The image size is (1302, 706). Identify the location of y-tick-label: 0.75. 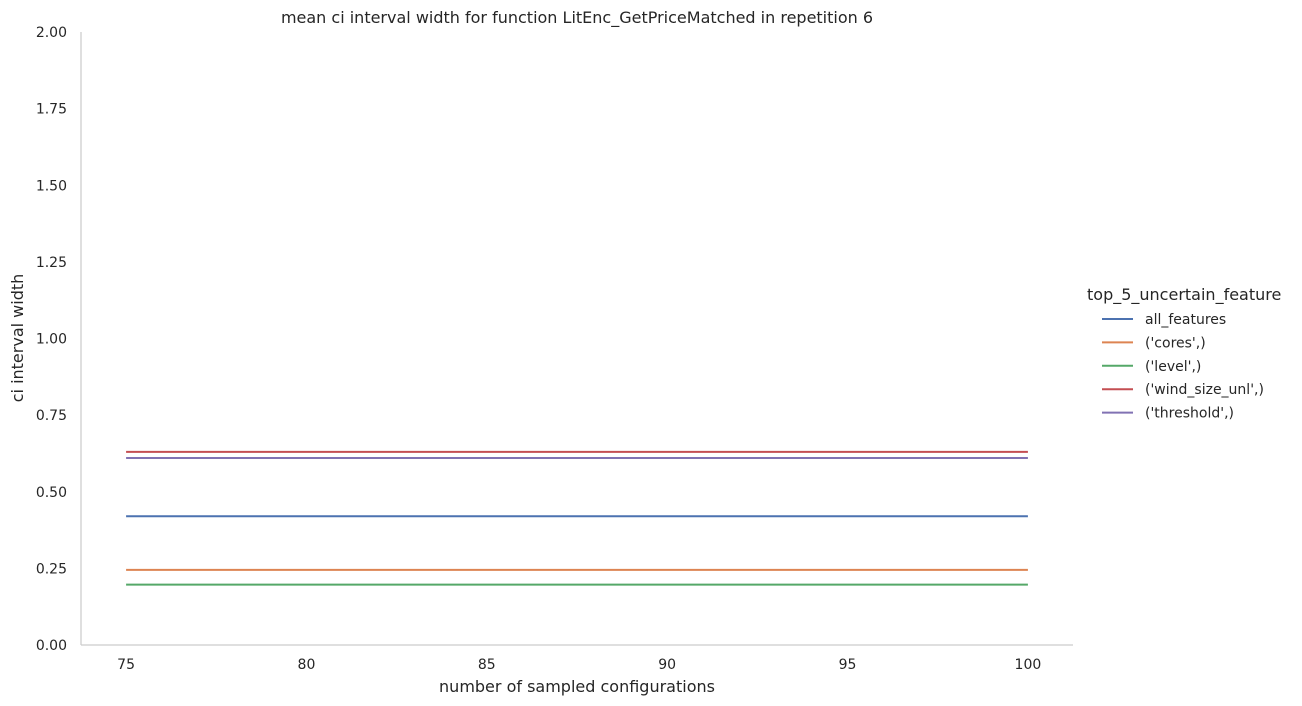
(51, 416).